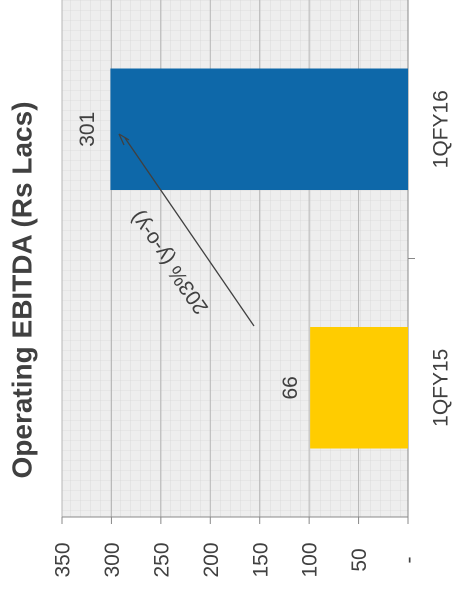 This screenshot has width=459, height=608. Describe the element at coordinates (236, 559) in the screenshot. I see `value-axis-ticks: - 50 100 150 200 250 300 350` at that location.